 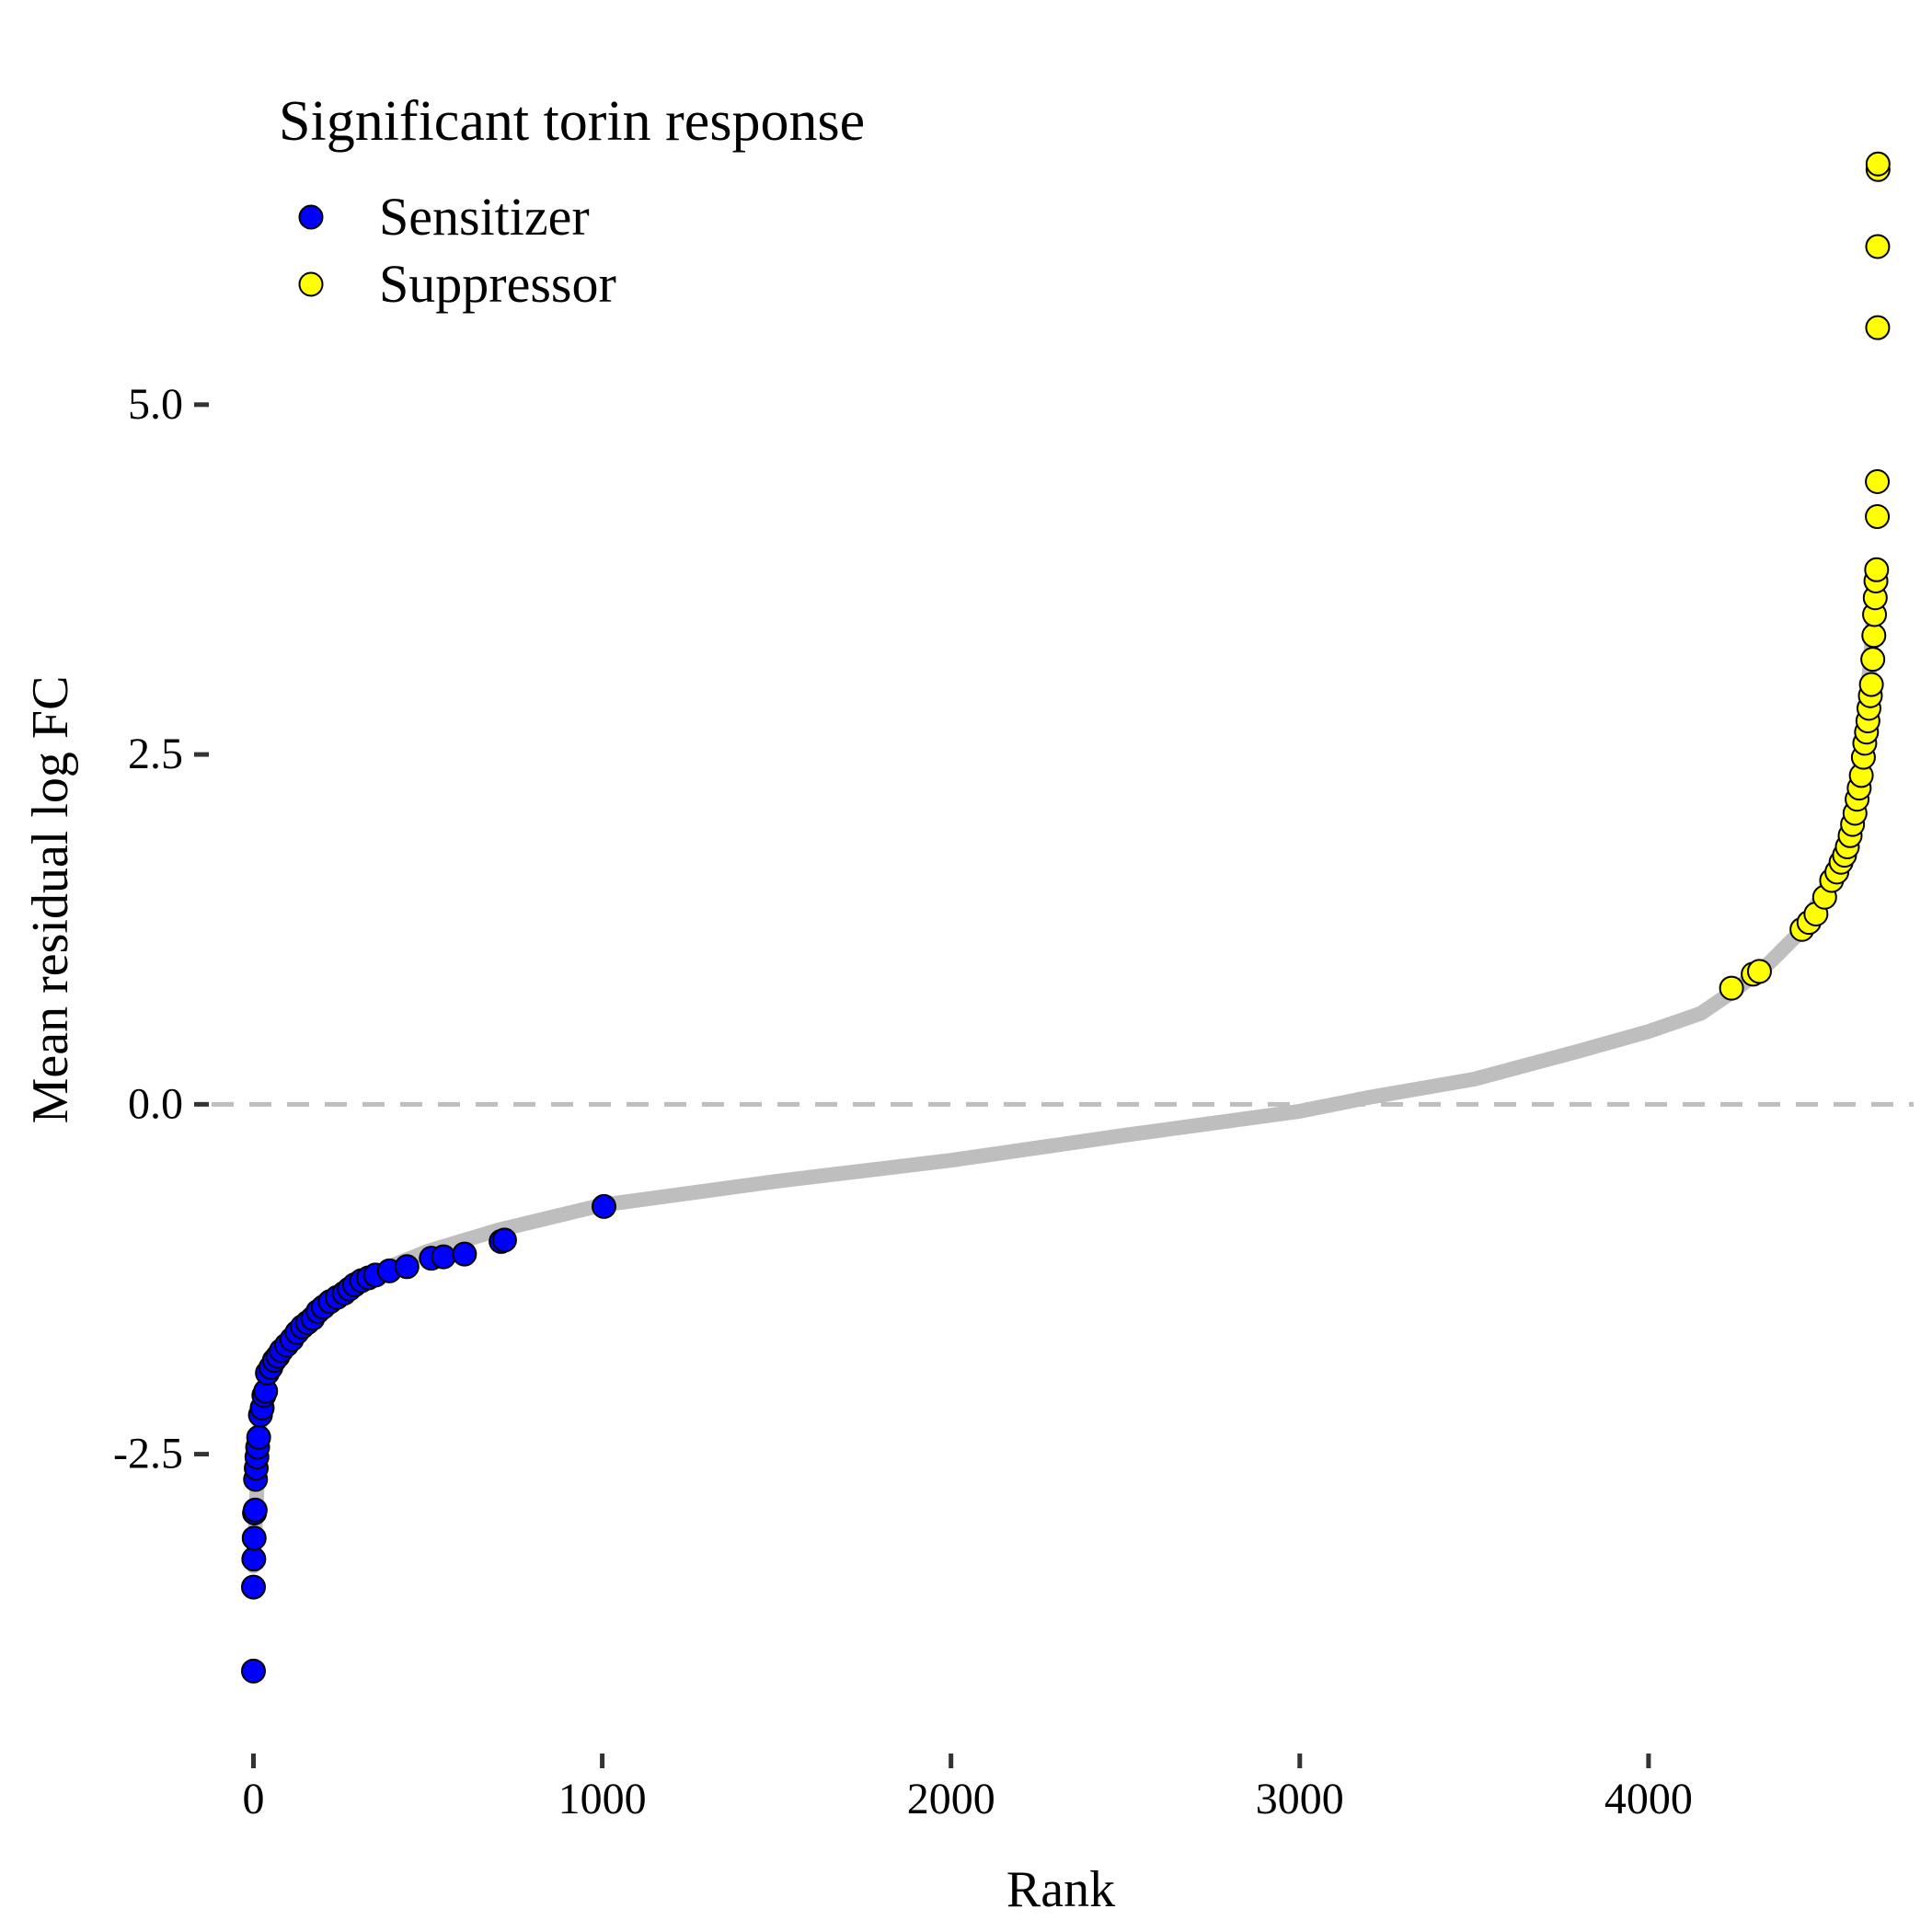 I want to click on y-axis: -2.5 0.0 2.5 5.0, so click(x=161, y=929).